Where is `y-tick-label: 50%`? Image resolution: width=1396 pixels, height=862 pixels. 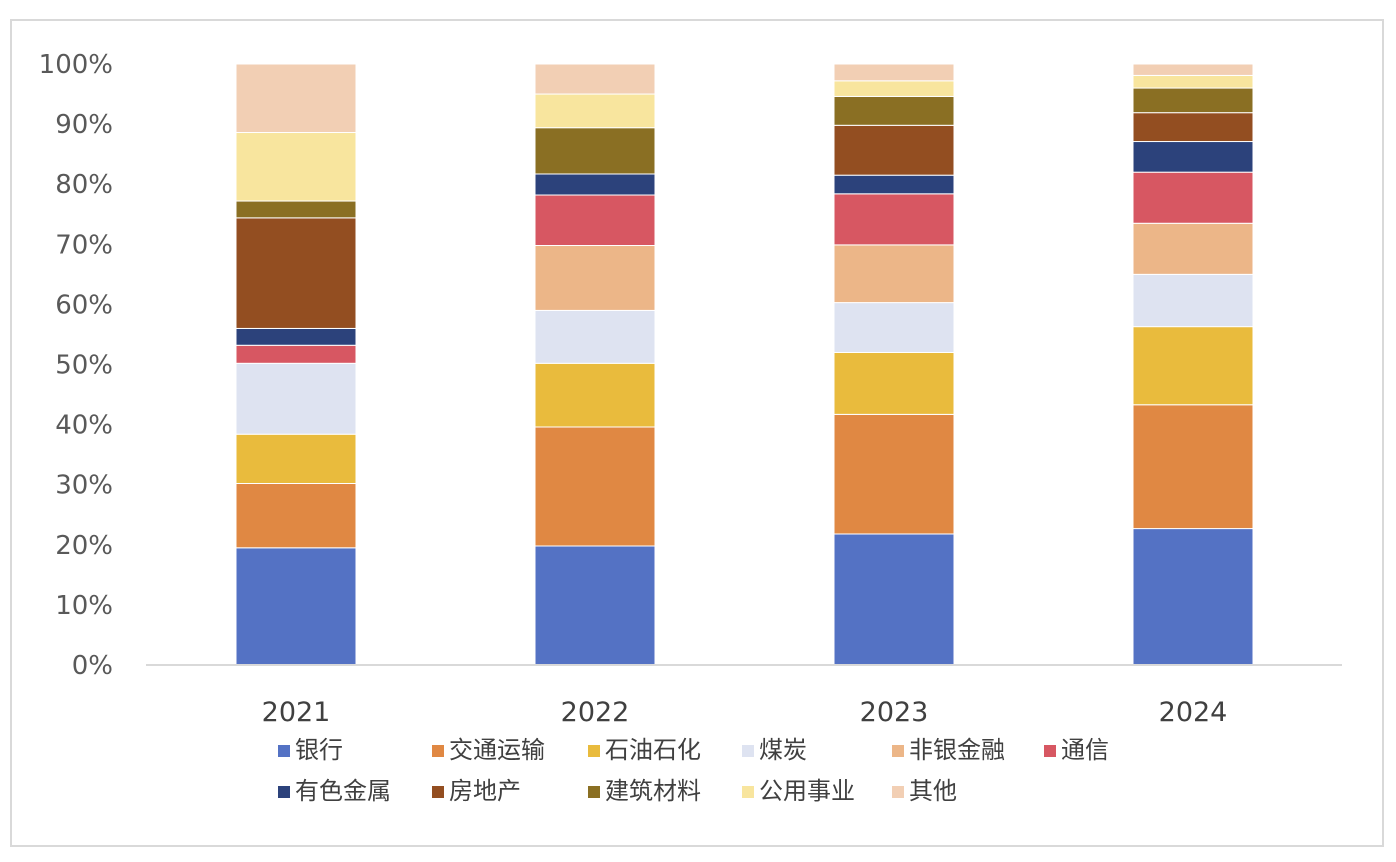 y-tick-label: 50% is located at coordinates (84, 366).